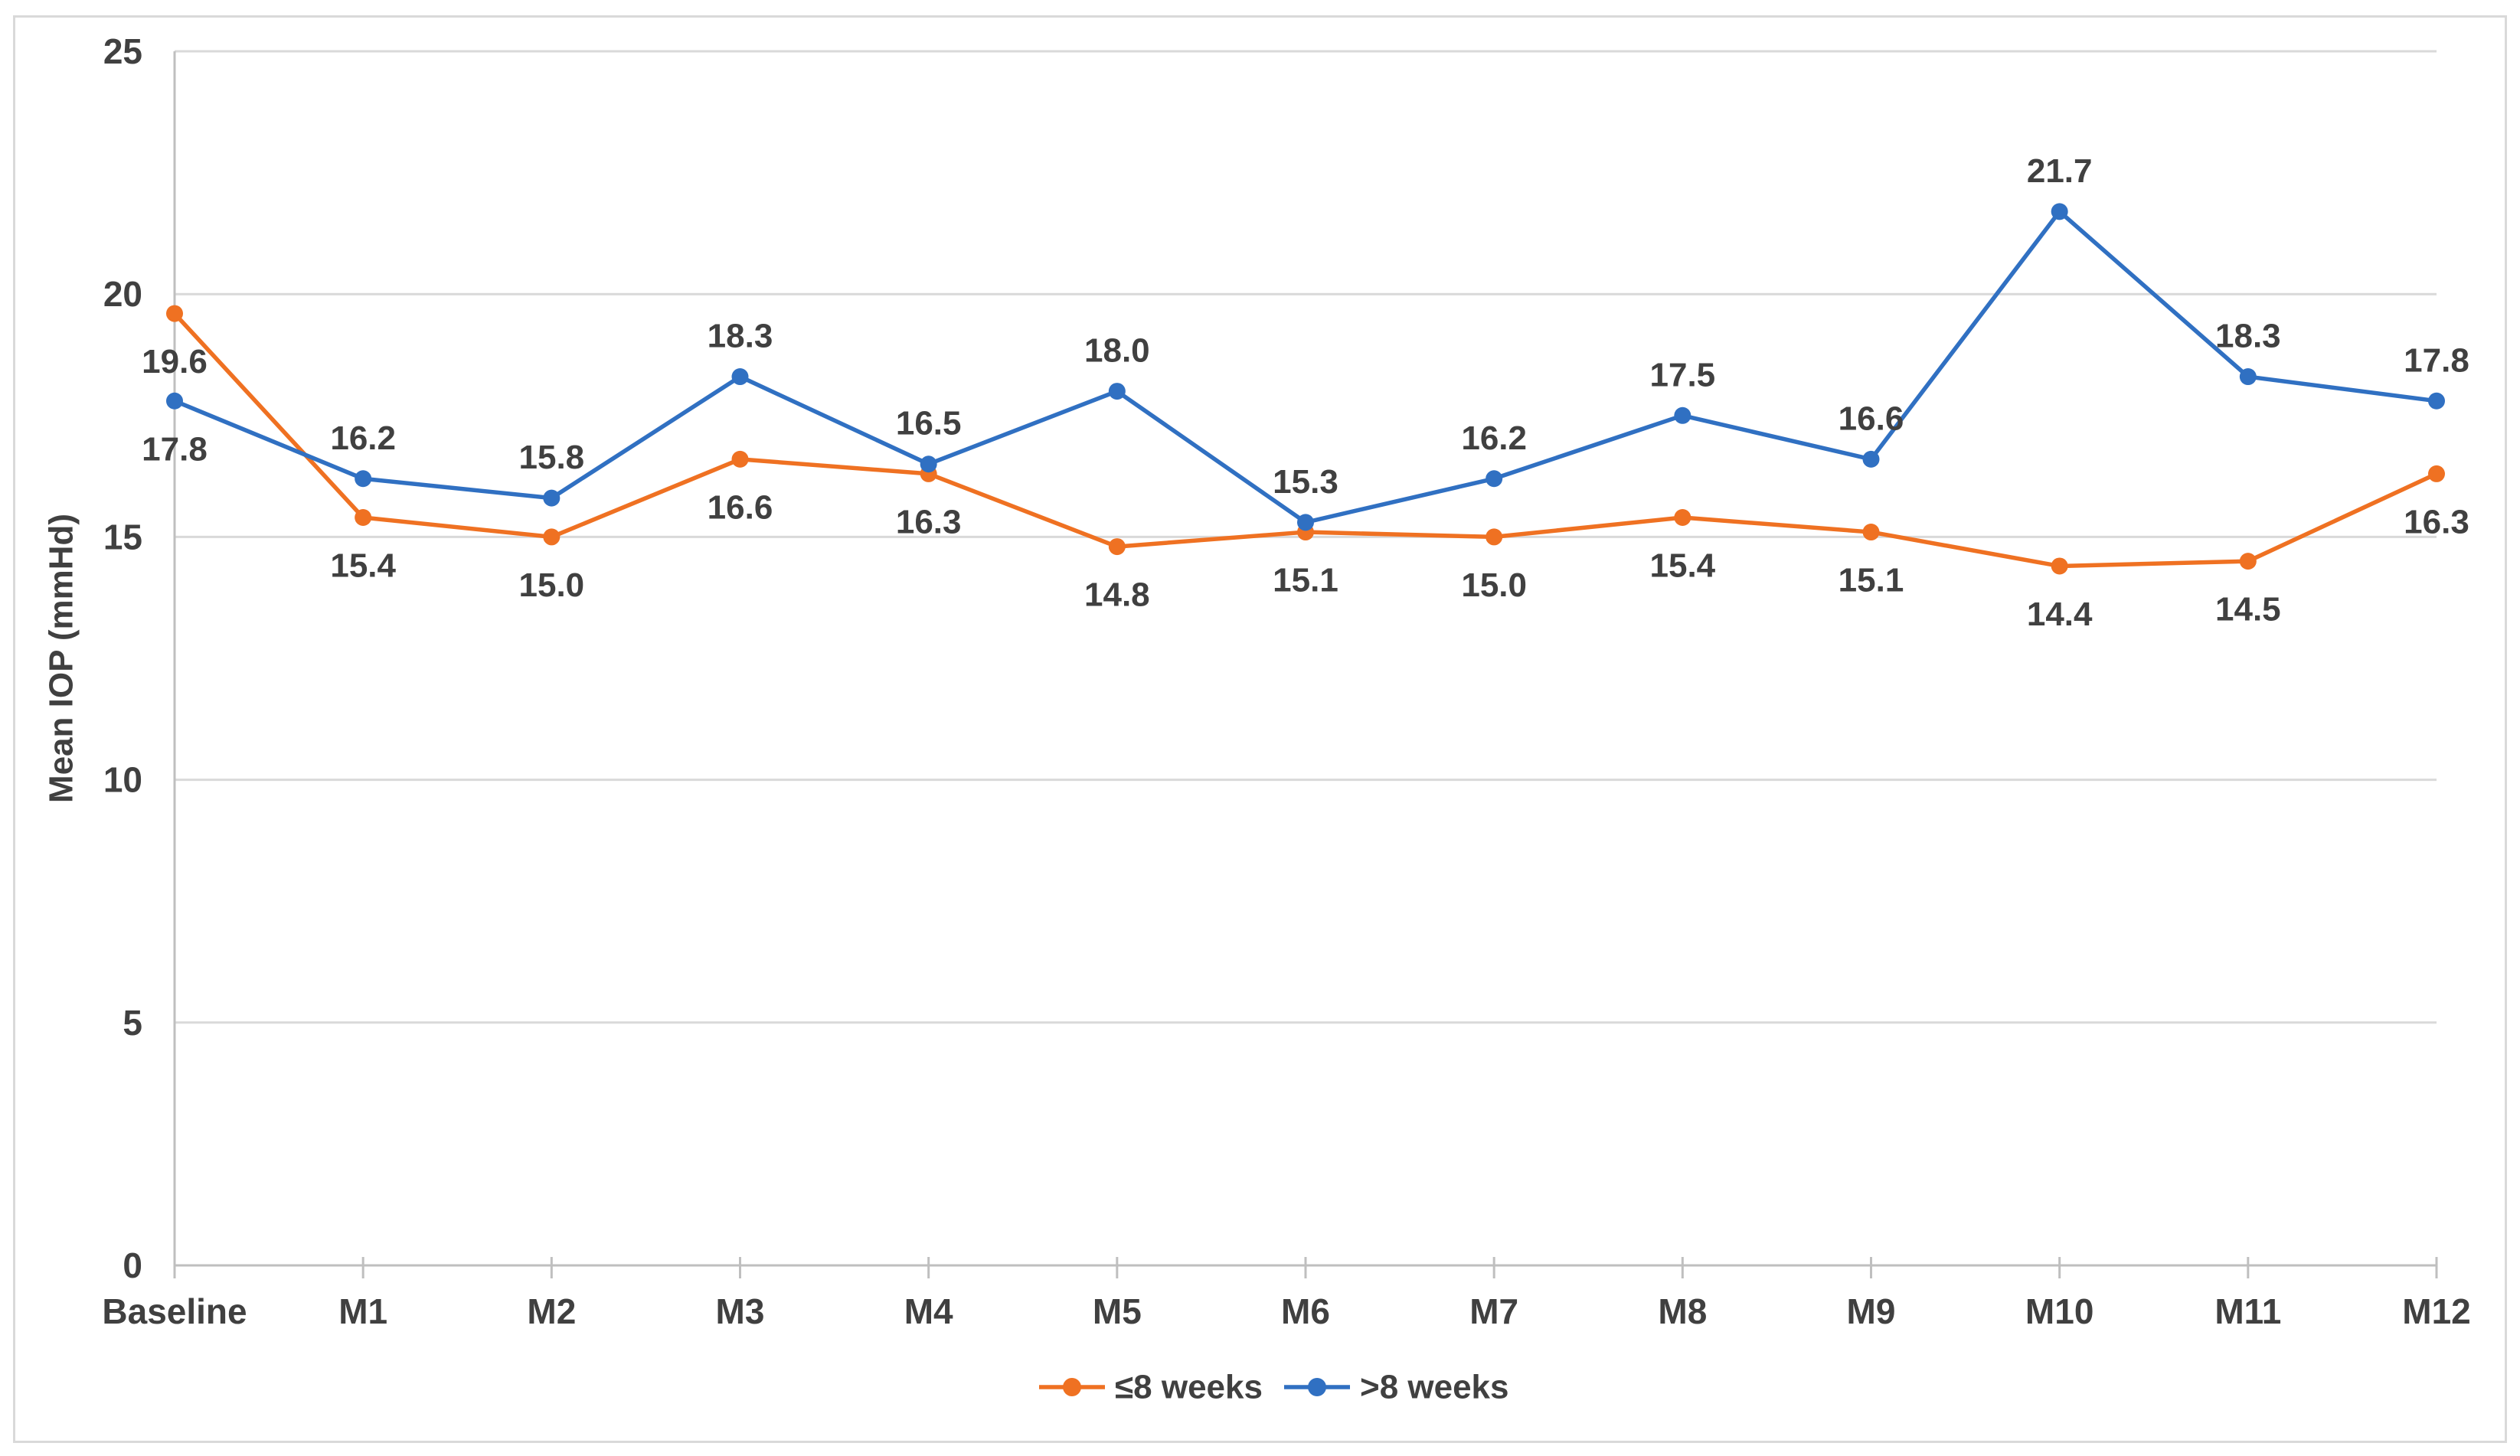 This screenshot has width=2520, height=1456. I want to click on x-category-label: M2, so click(551, 1311).